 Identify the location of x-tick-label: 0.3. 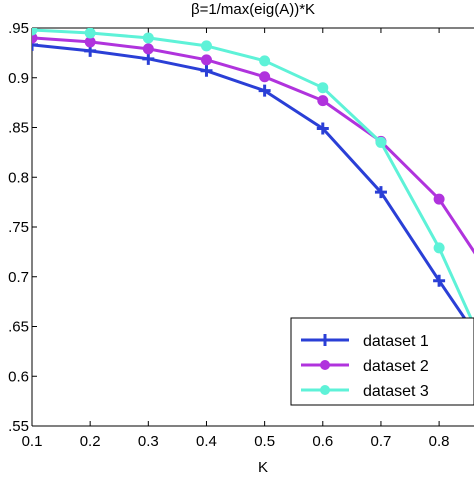
(148, 441).